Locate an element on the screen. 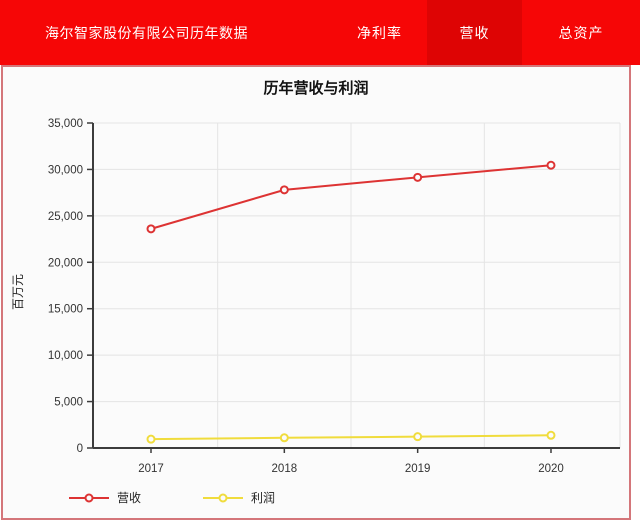  app-header: 海尔智家股份有限公司历年数据 净利率 营收 总资产 is located at coordinates (320, 32).